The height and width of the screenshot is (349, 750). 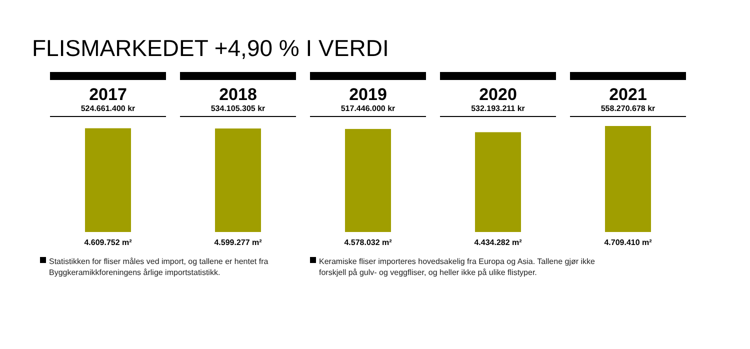 What do you see at coordinates (108, 94) in the screenshot?
I see `x-tick-label: 2017` at bounding box center [108, 94].